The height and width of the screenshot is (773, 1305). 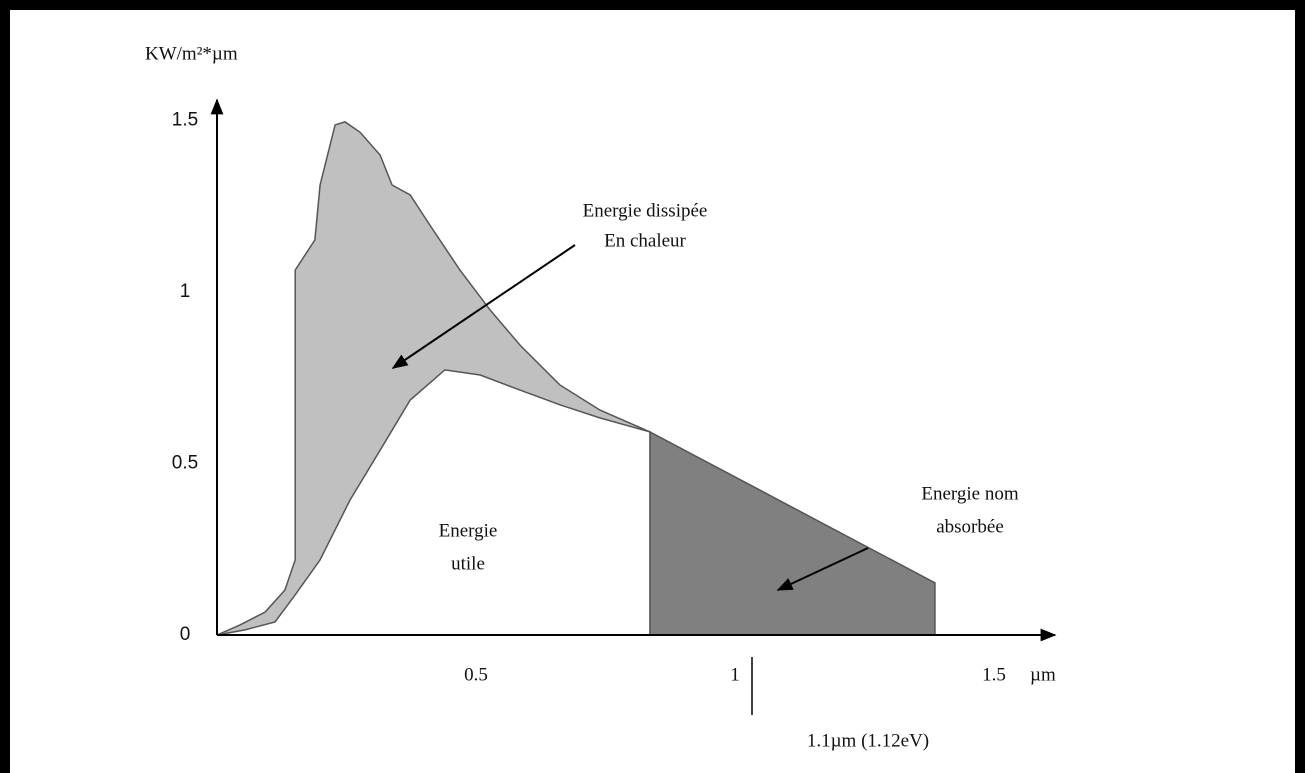 I want to click on x-tick-label: 1, so click(x=735, y=674).